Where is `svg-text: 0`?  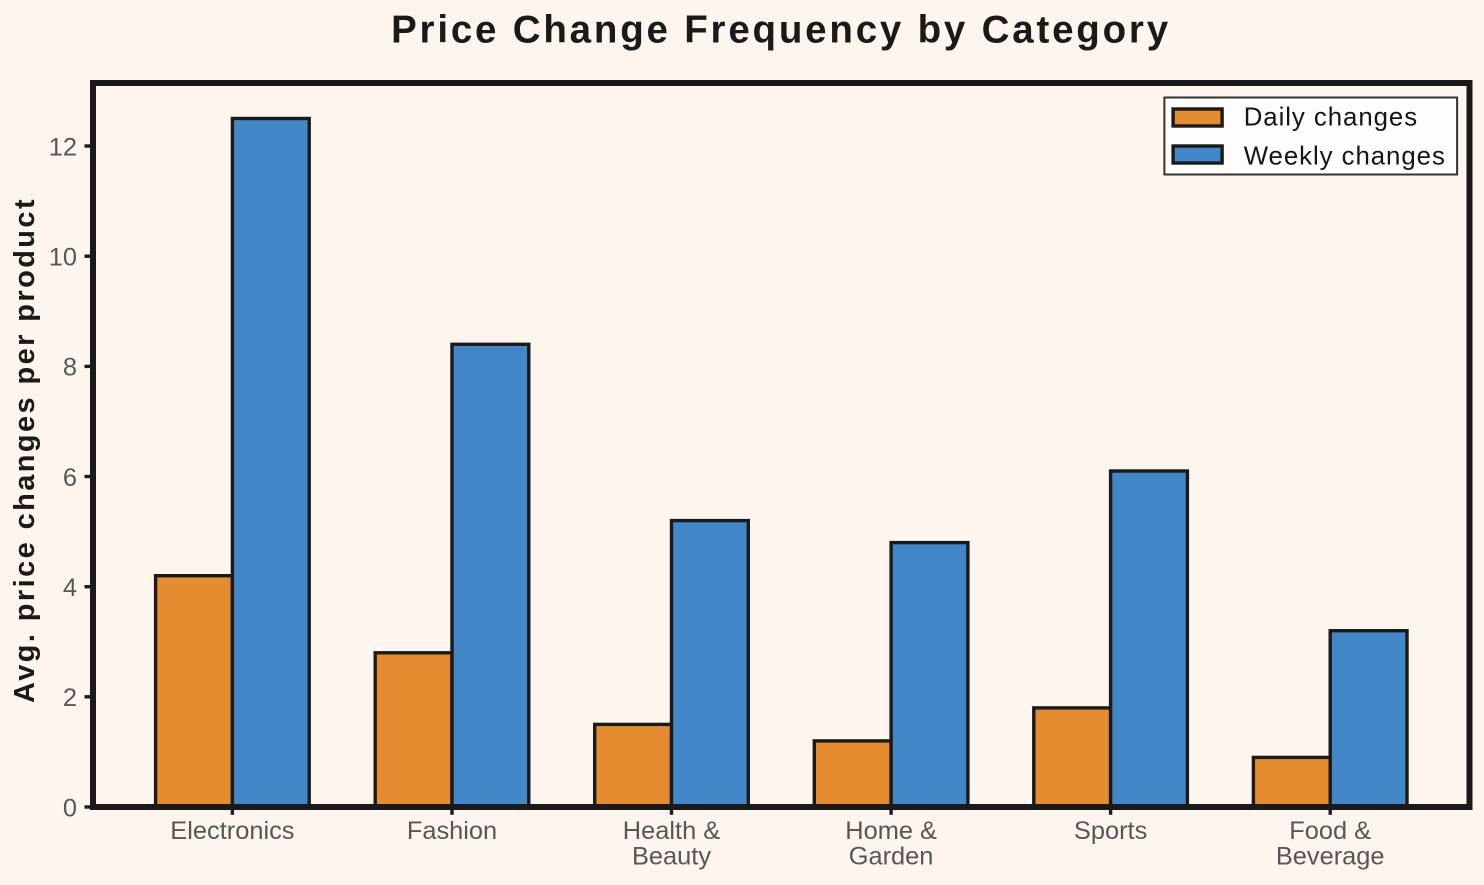
svg-text: 0 is located at coordinates (70, 808).